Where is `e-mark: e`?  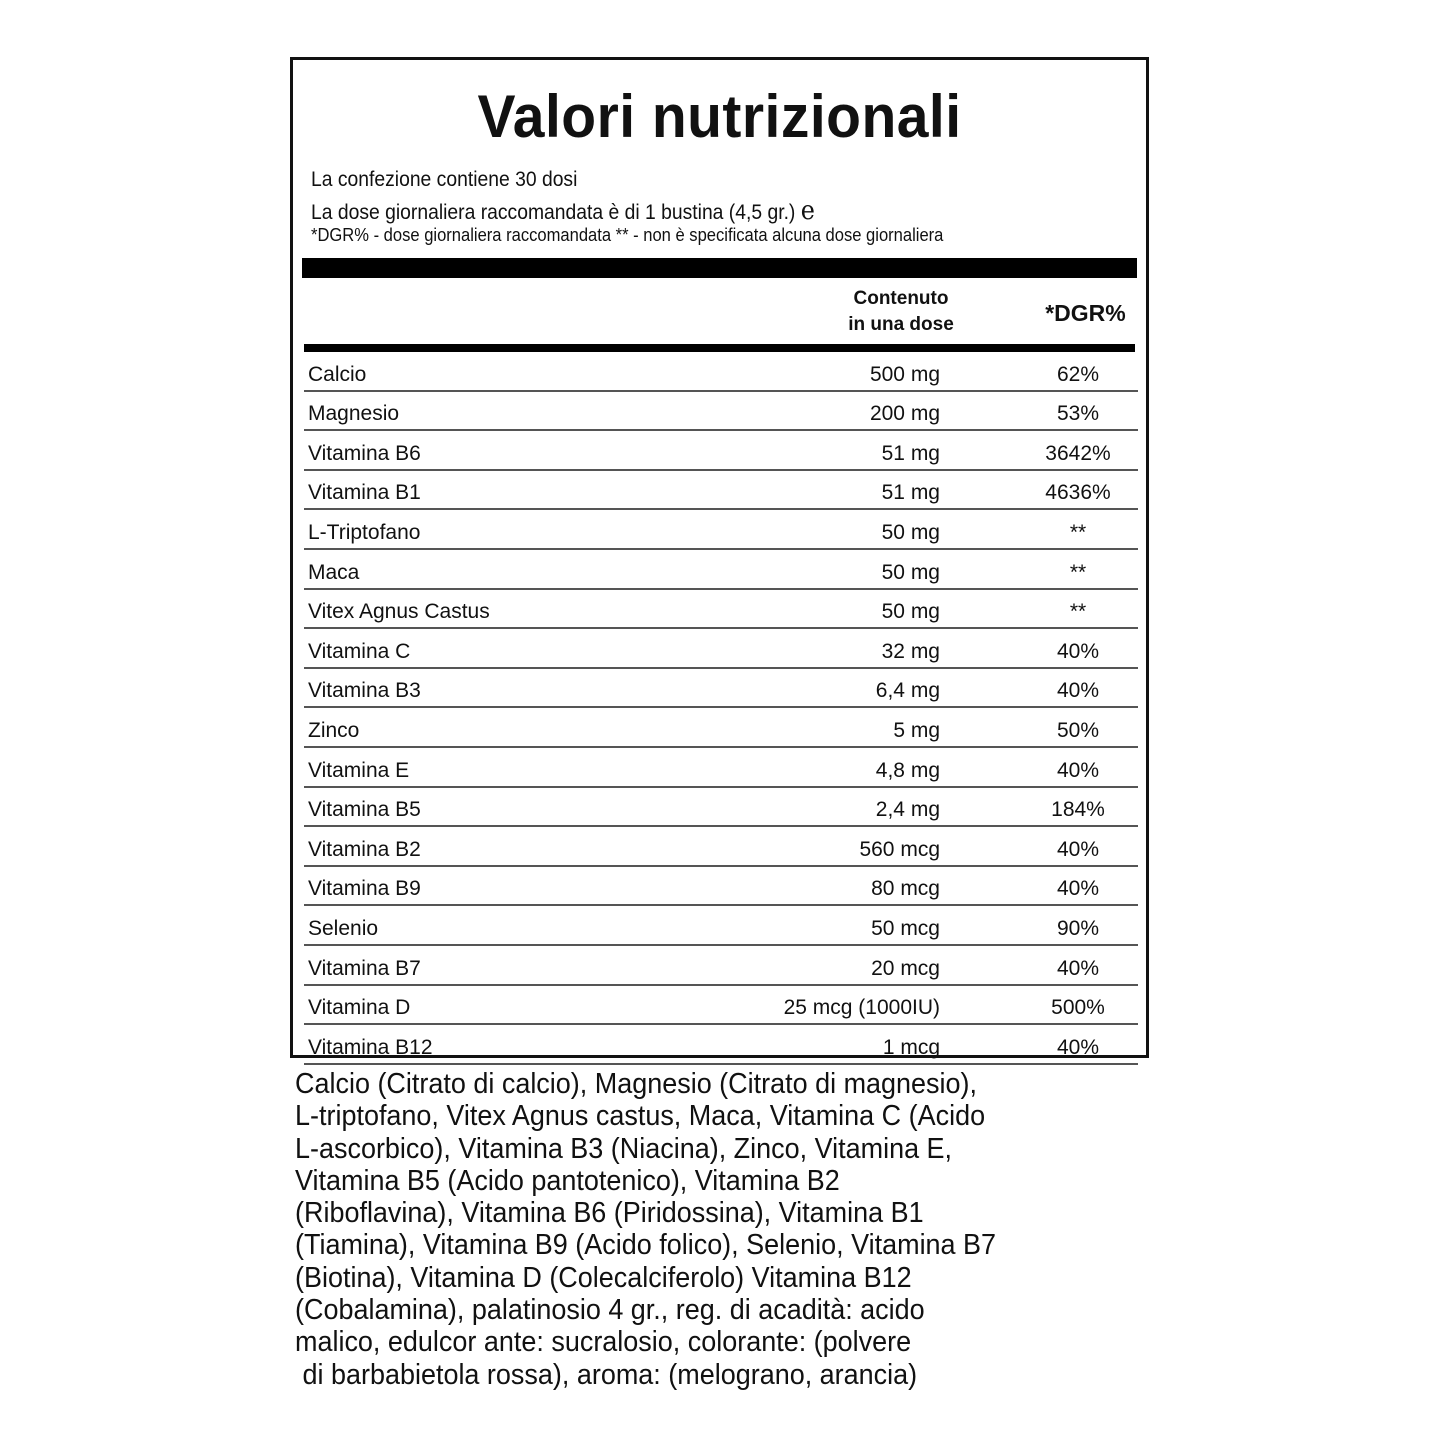
e-mark: e is located at coordinates (807, 211).